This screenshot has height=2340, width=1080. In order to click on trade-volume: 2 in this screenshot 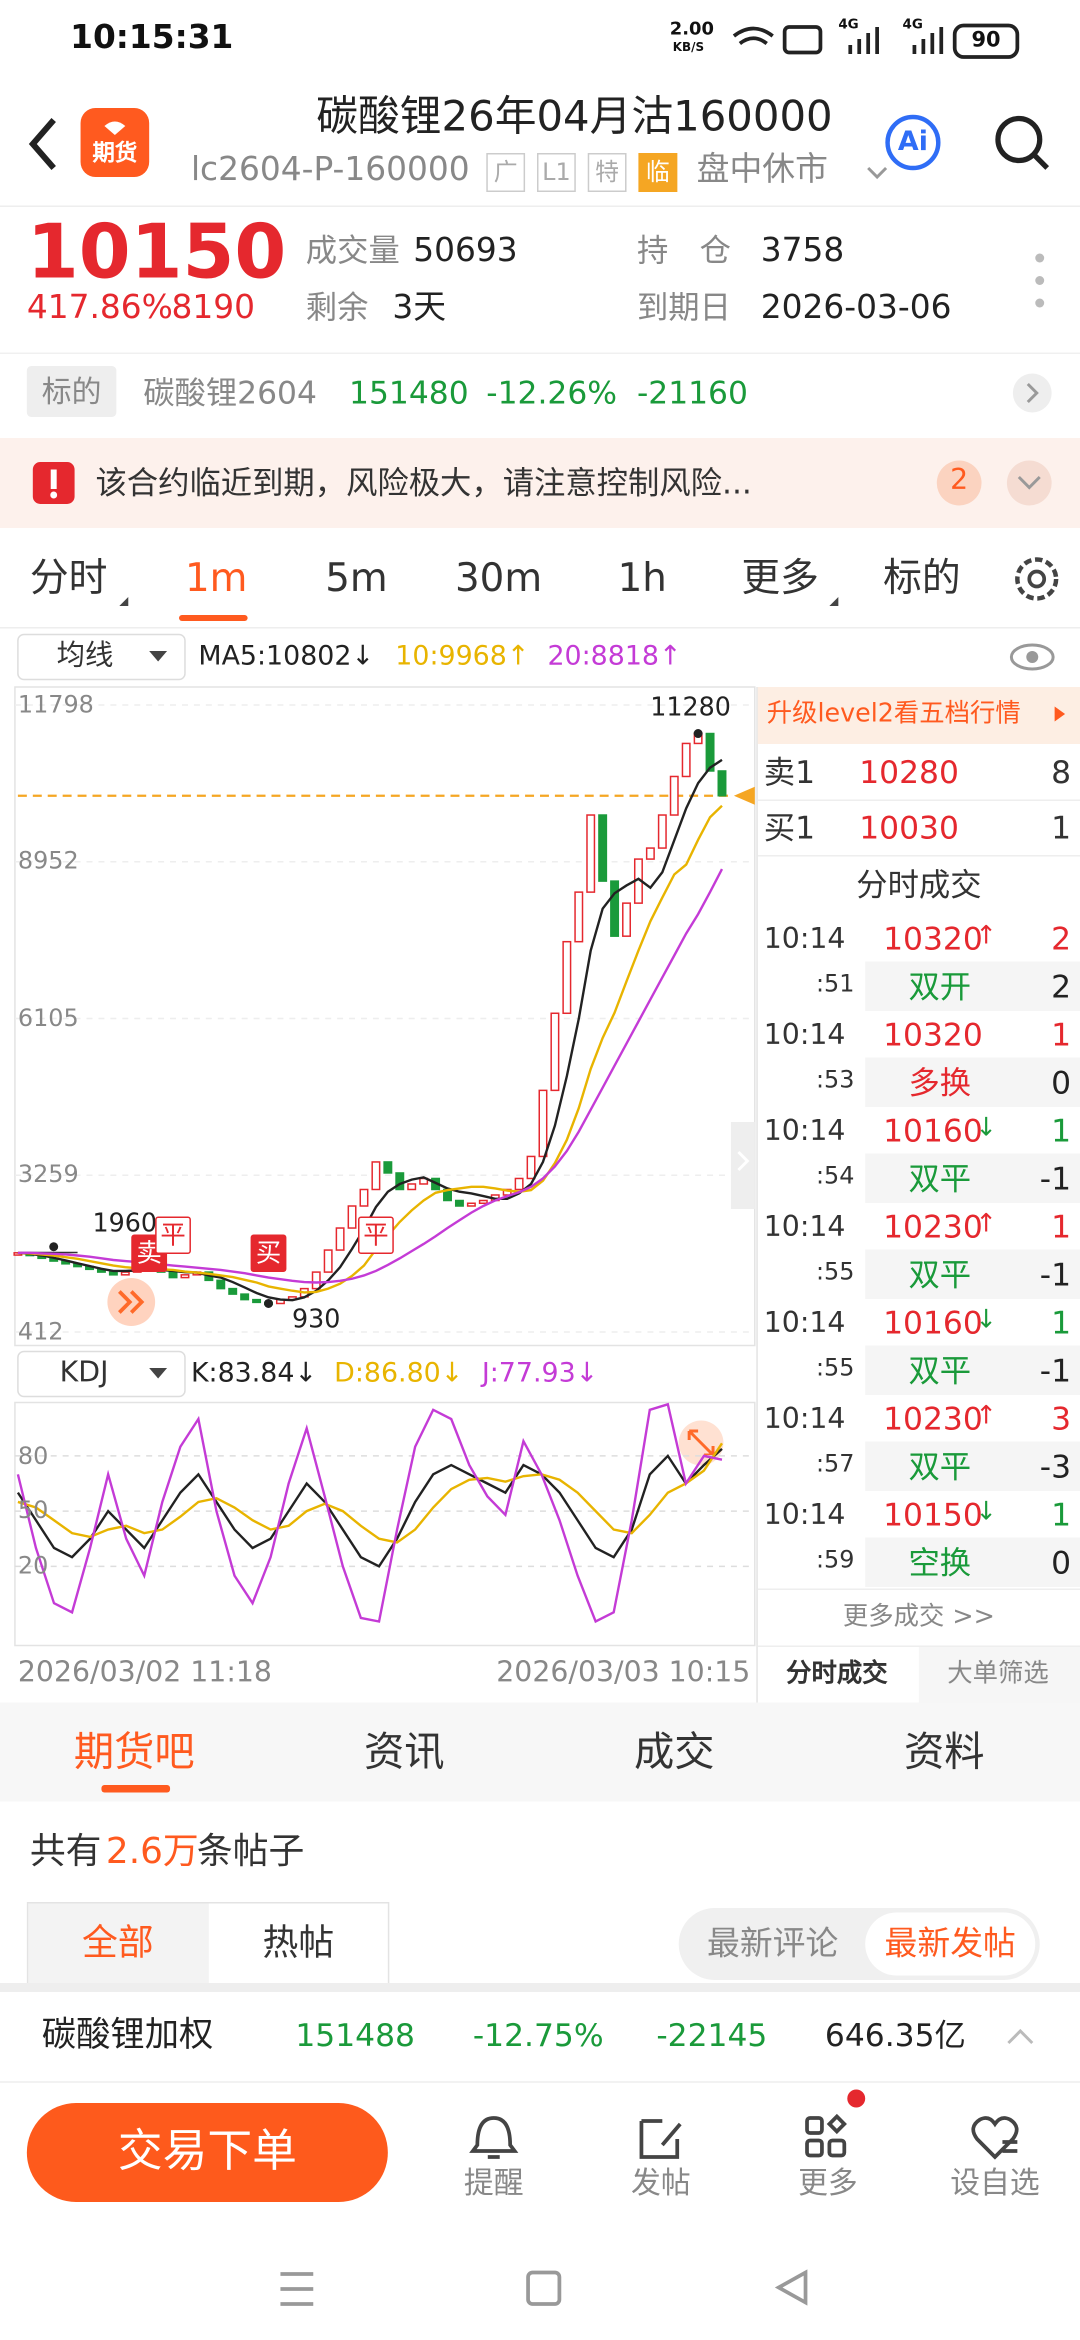, I will do `click(1061, 939)`.